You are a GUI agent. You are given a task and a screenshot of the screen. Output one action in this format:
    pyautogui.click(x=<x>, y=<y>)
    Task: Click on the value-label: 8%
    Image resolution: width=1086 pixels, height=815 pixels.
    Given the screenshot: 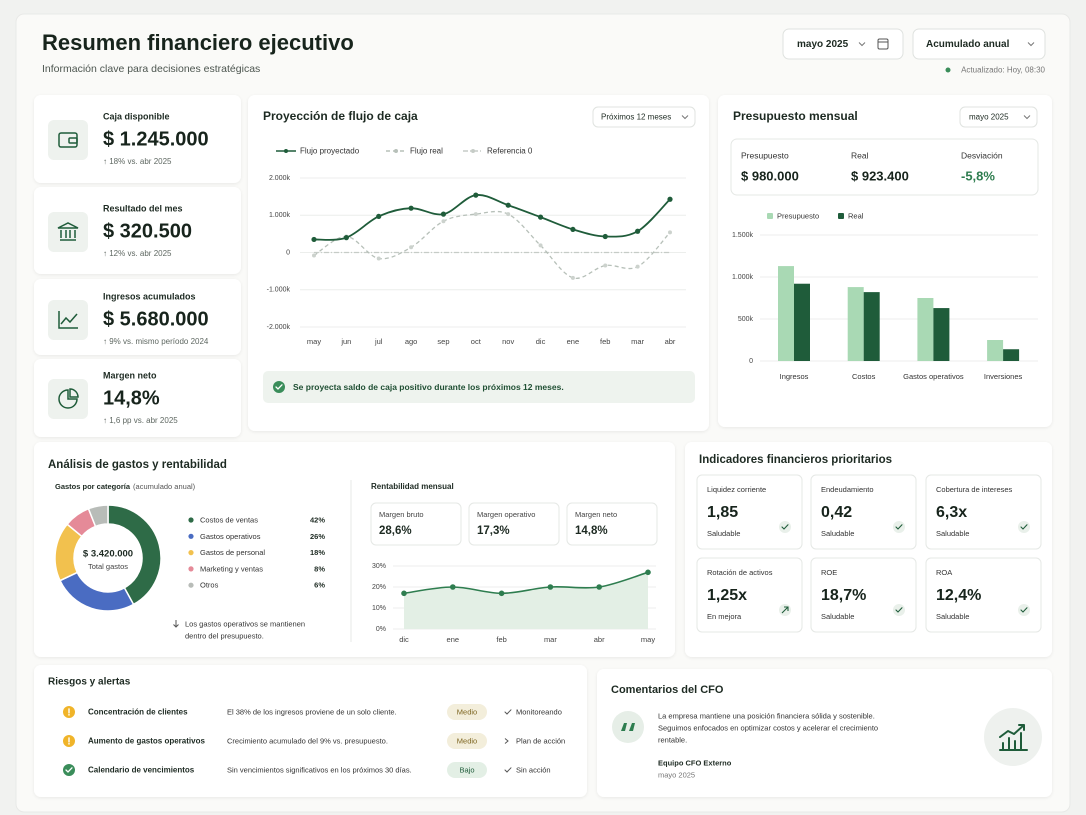 What is the action you would take?
    pyautogui.click(x=319, y=568)
    